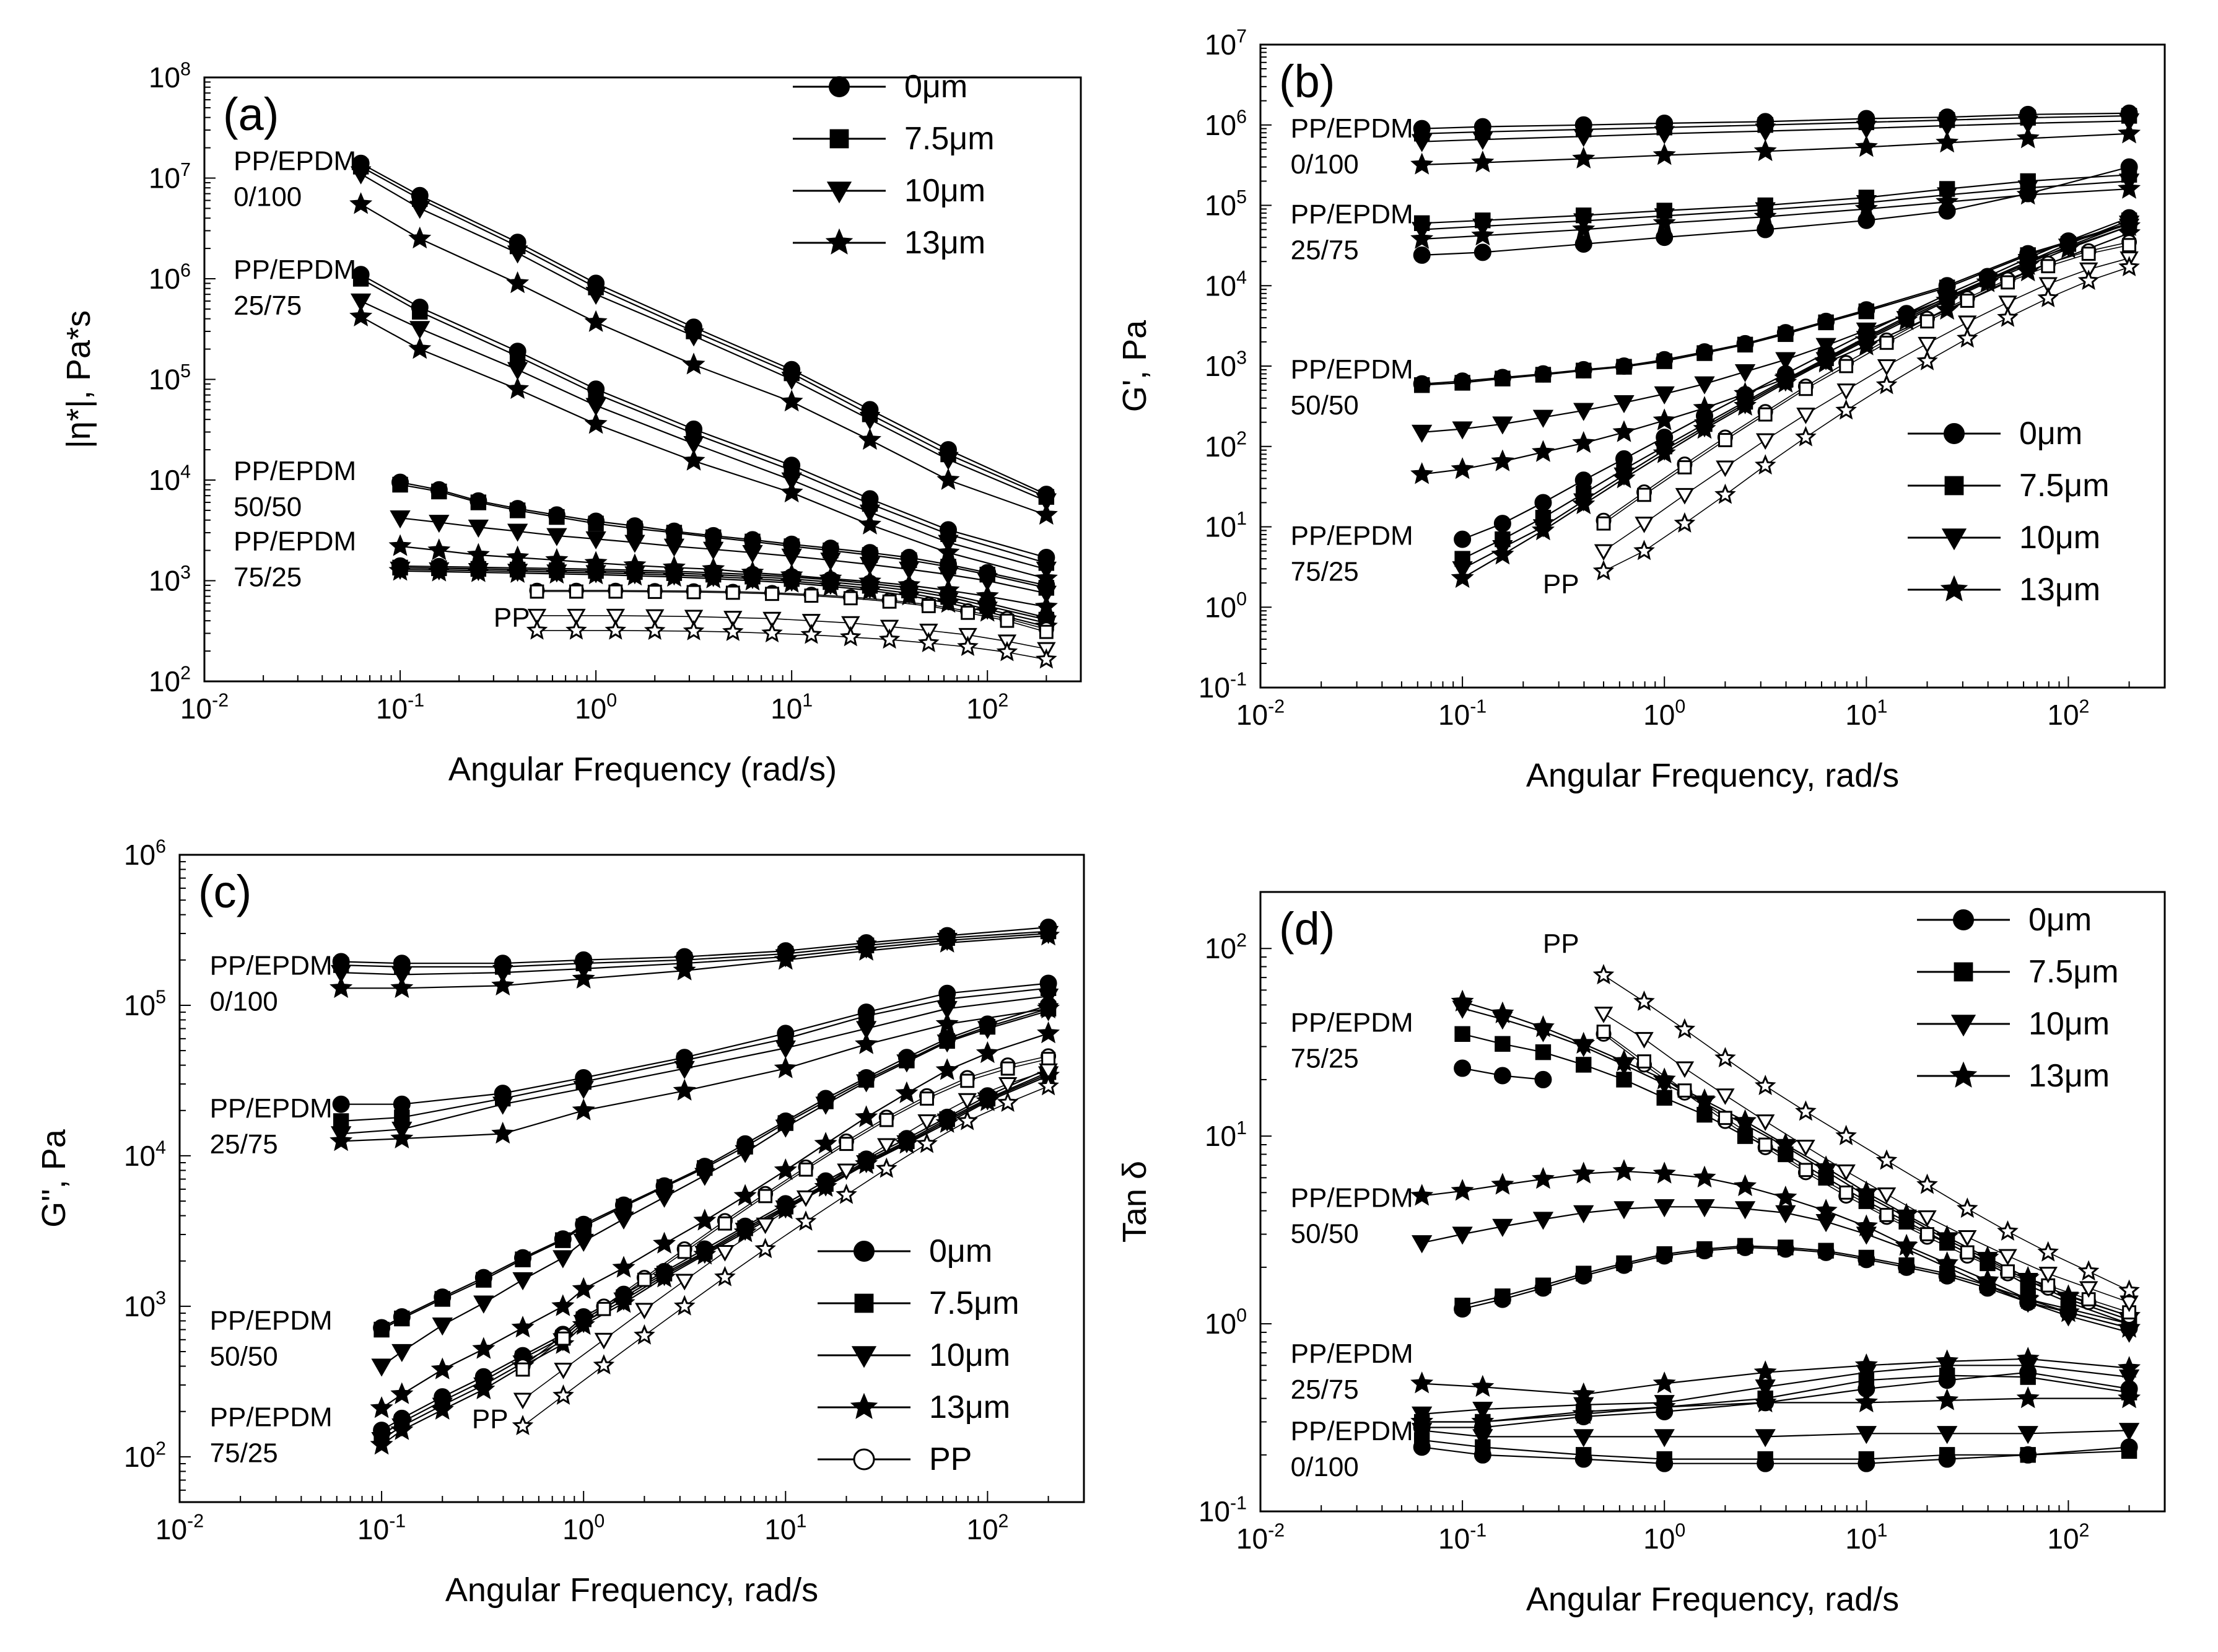 The height and width of the screenshot is (1652, 2218). I want to click on x-tick-label: 10⁻², so click(205, 708).